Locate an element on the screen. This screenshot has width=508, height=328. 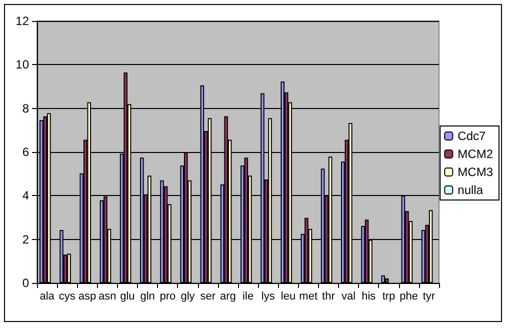
x-tick-label: his is located at coordinates (369, 296).